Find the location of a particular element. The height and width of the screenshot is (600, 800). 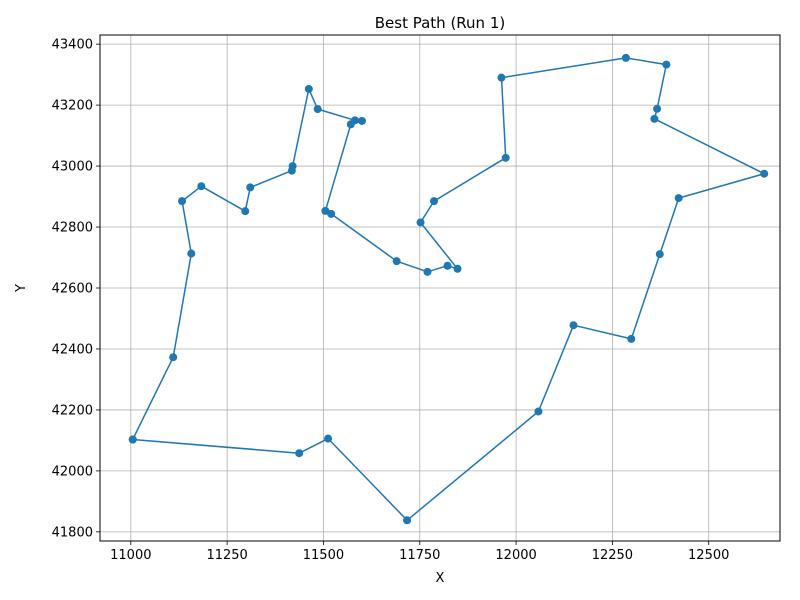

y-tick-label: 43000 is located at coordinates (72, 167).